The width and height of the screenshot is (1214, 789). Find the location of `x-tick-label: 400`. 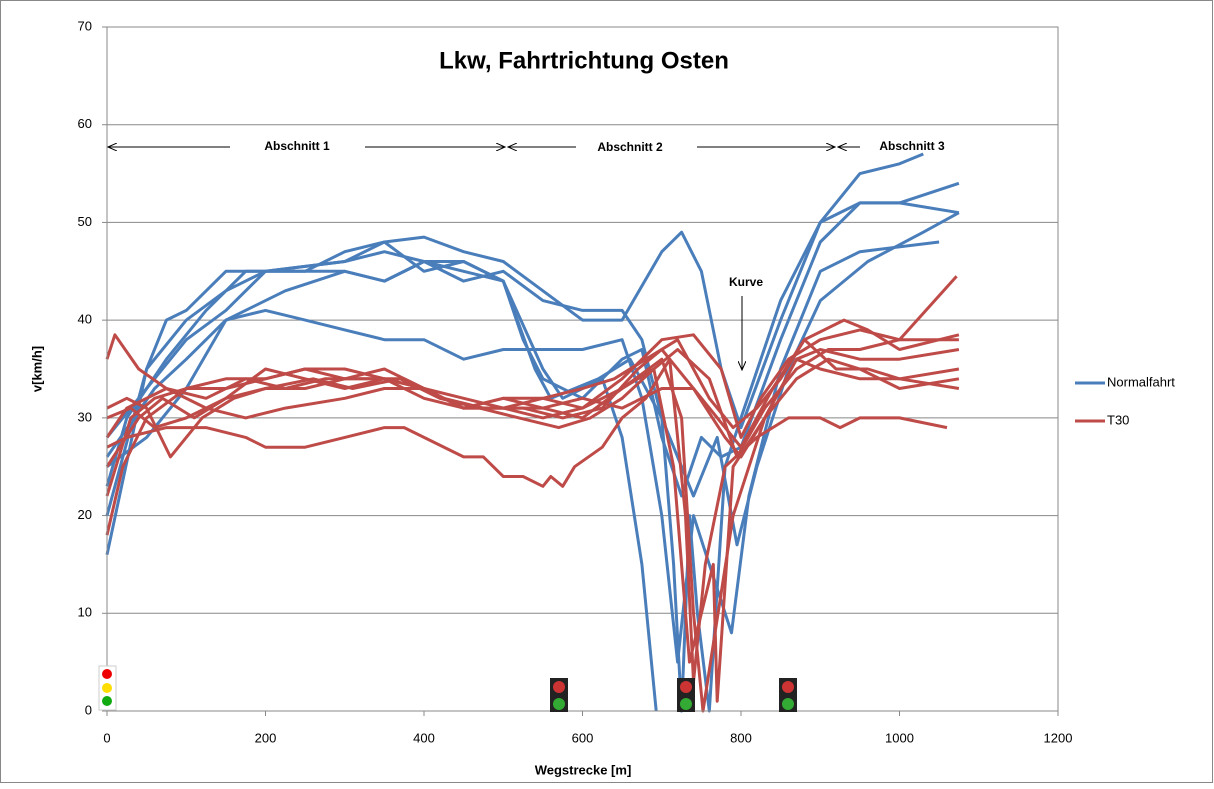

x-tick-label: 400 is located at coordinates (424, 737).